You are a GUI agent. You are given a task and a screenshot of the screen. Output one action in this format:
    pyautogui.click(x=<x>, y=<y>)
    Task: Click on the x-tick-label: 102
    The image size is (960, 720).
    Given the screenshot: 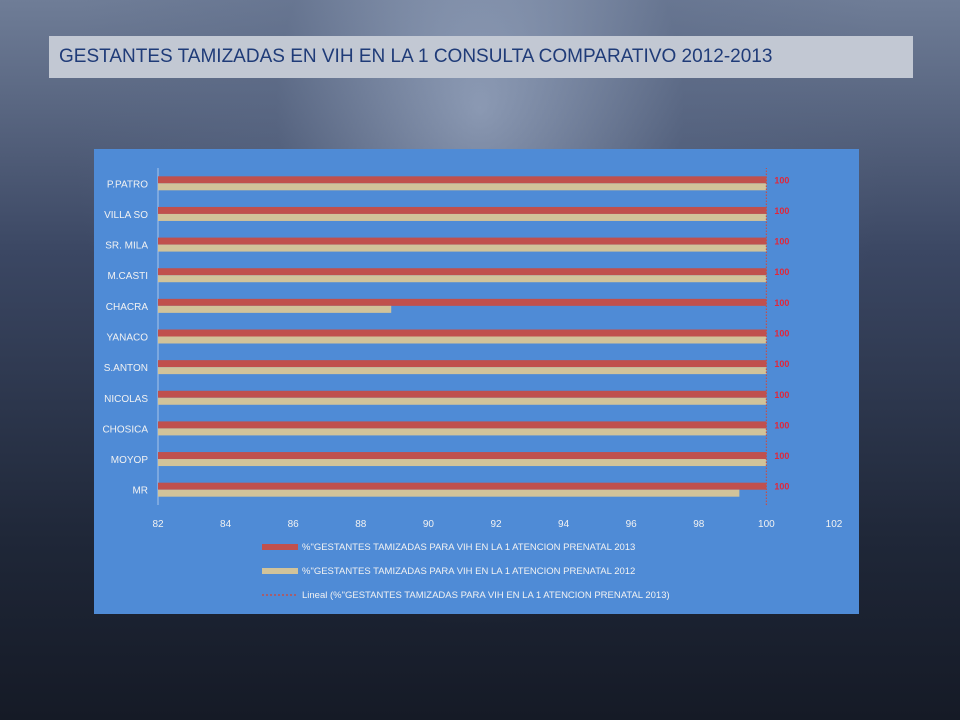 What is the action you would take?
    pyautogui.click(x=834, y=524)
    